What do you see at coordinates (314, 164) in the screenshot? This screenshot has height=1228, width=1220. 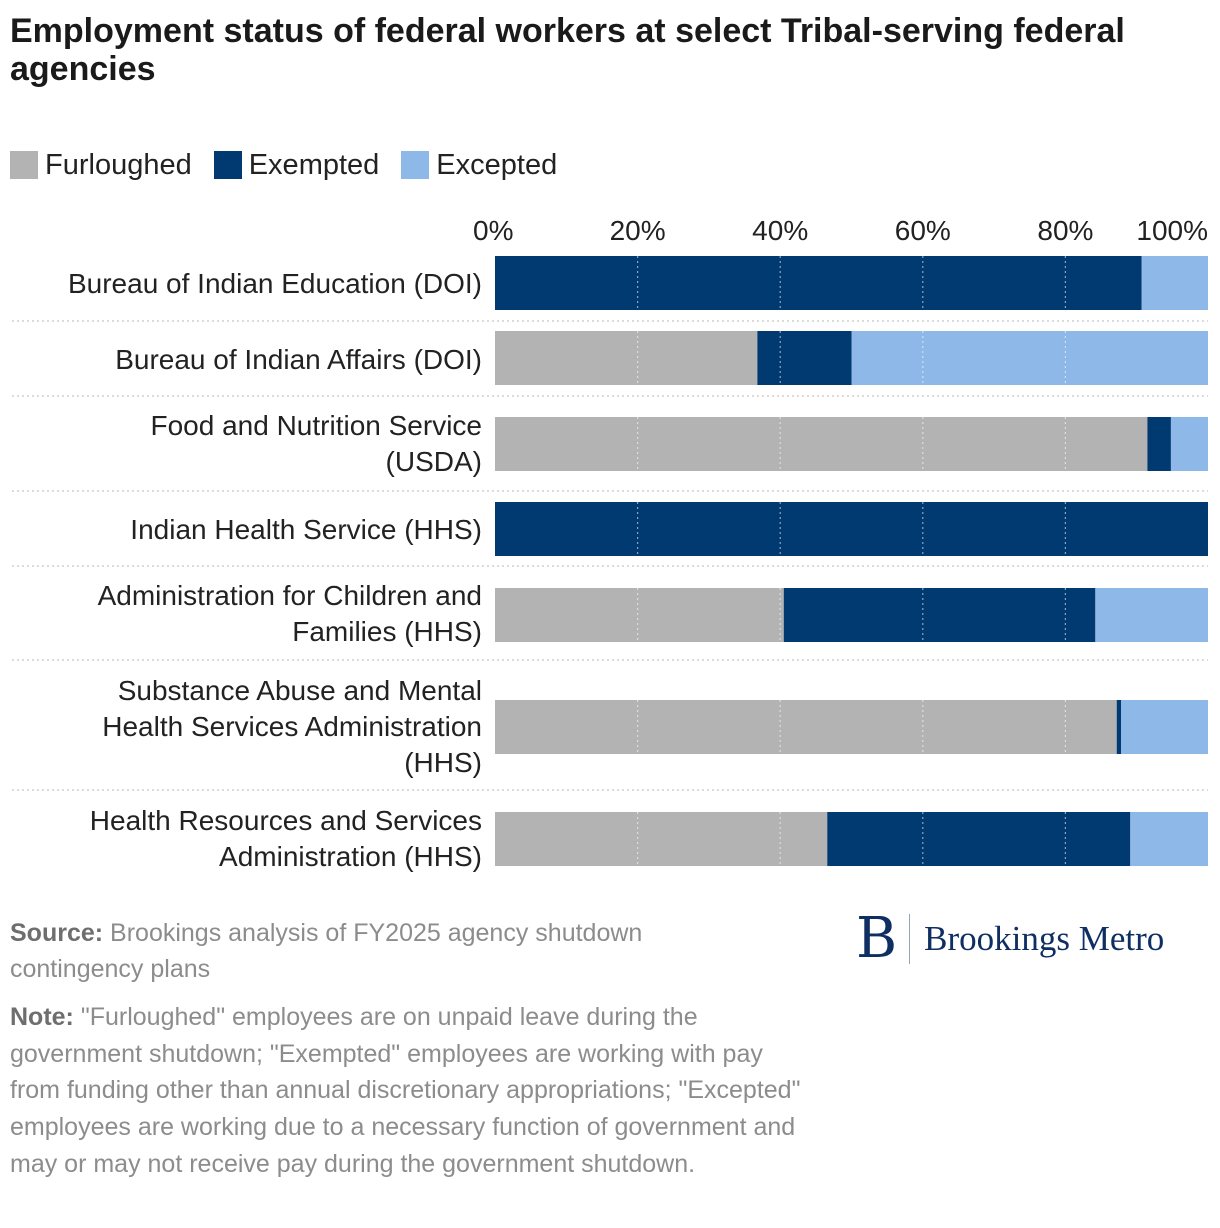 I see `legend-label-exempted: Exempted` at bounding box center [314, 164].